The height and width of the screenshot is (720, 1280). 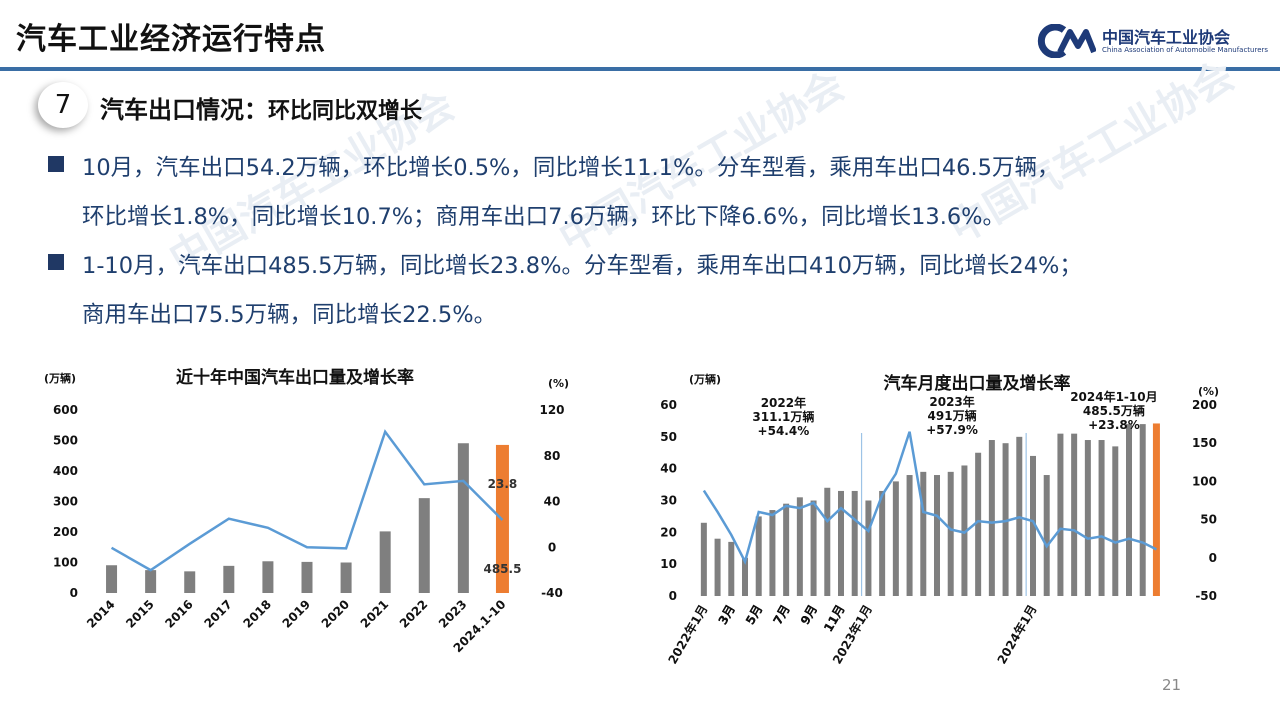 What do you see at coordinates (668, 564) in the screenshot?
I see `y-tick-label: 10` at bounding box center [668, 564].